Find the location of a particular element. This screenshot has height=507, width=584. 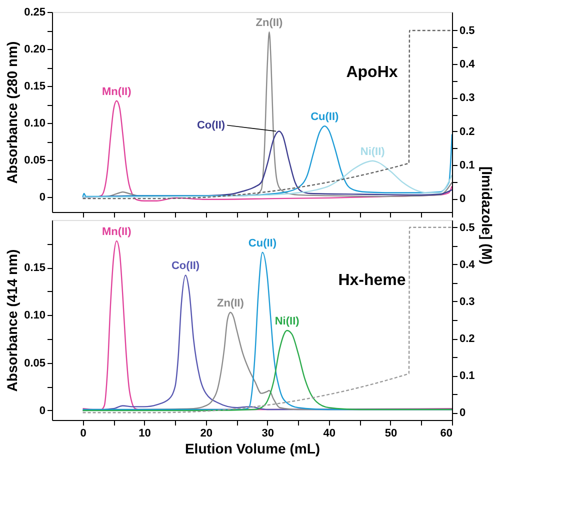

annotation: Hx-heme is located at coordinates (372, 280).